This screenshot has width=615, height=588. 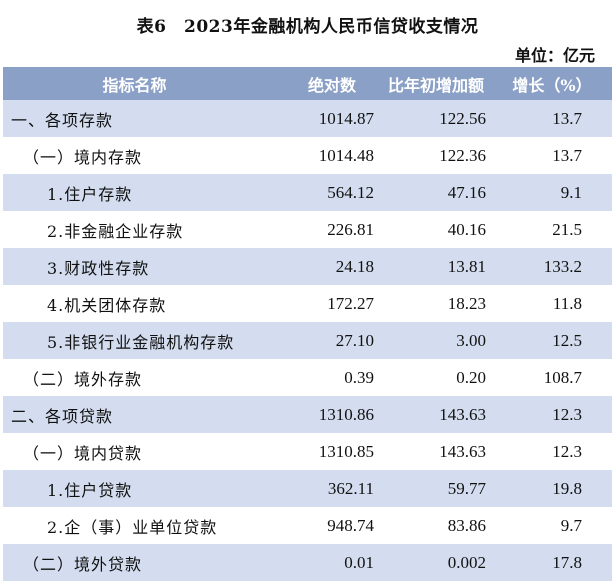 What do you see at coordinates (462, 155) in the screenshot?
I see `row-increase: 122.36` at bounding box center [462, 155].